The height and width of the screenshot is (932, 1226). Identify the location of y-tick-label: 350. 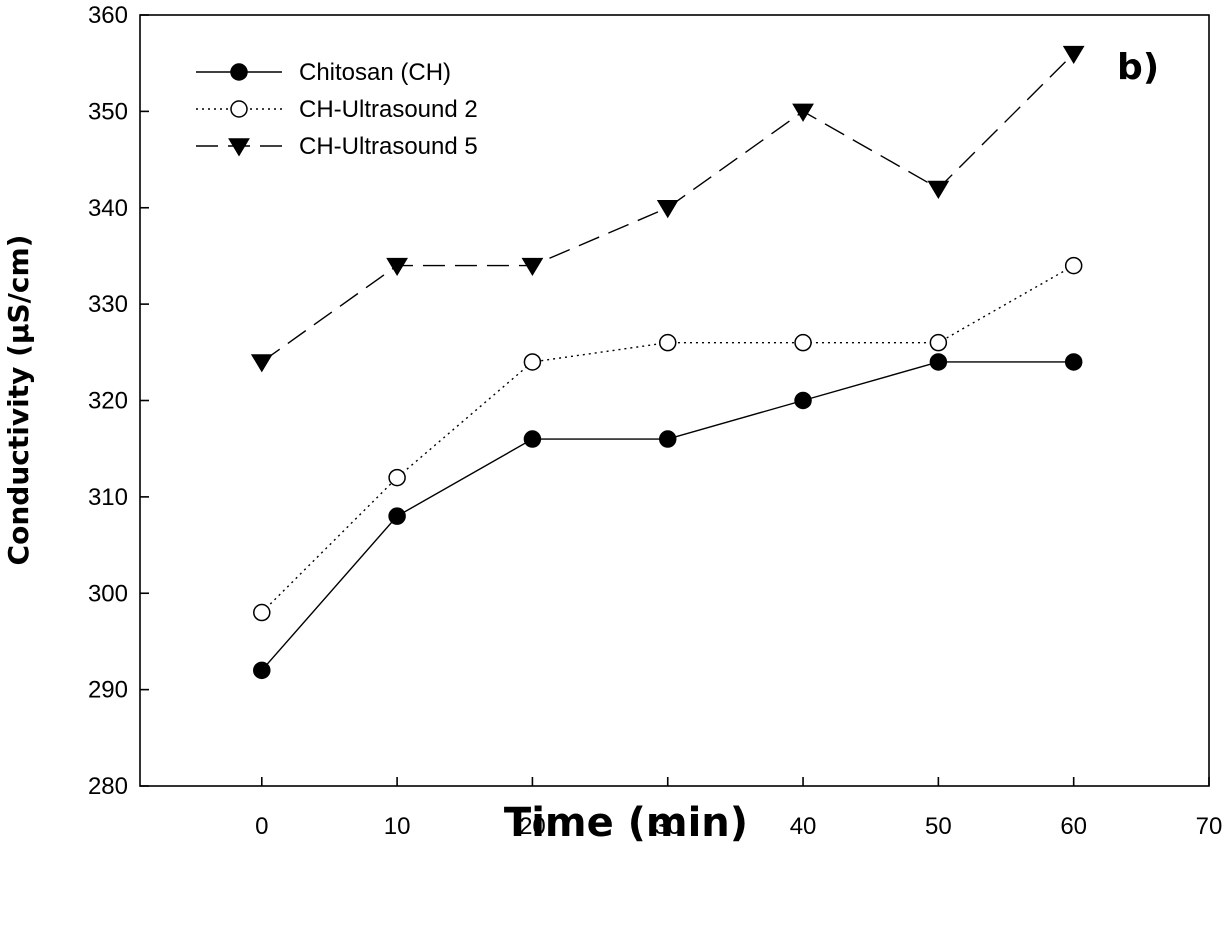
(108, 111).